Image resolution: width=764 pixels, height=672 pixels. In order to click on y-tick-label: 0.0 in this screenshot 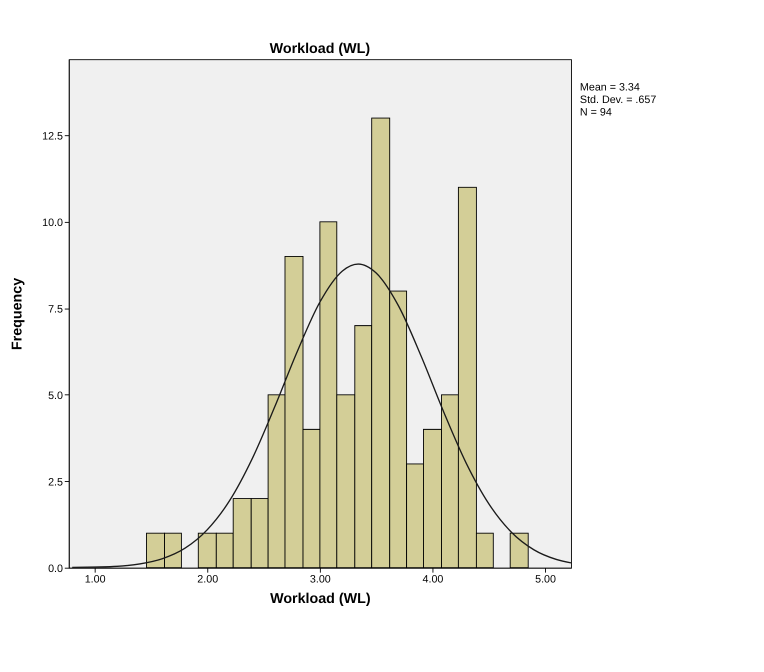, I will do `click(56, 568)`.